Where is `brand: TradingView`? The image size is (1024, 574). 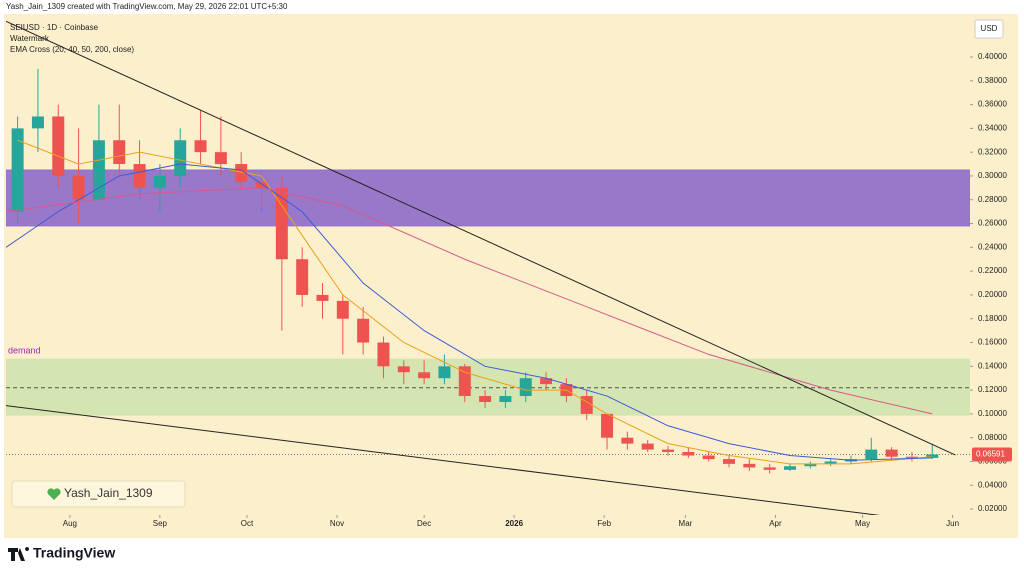 brand: TradingView is located at coordinates (74, 553).